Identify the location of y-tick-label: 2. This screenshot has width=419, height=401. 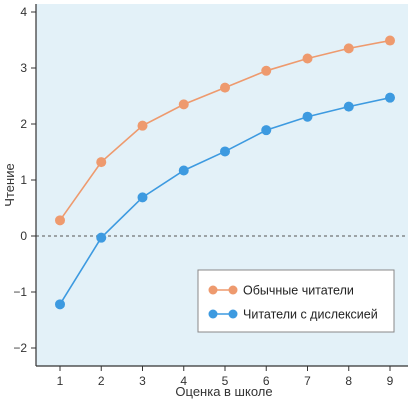
(23, 124).